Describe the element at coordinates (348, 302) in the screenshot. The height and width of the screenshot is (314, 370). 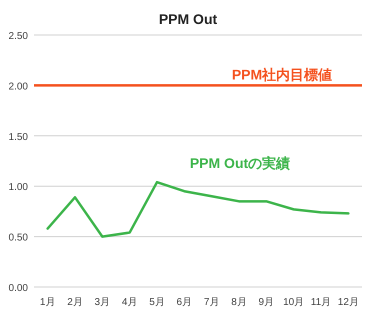
I see `x-tick-label: 12月` at that location.